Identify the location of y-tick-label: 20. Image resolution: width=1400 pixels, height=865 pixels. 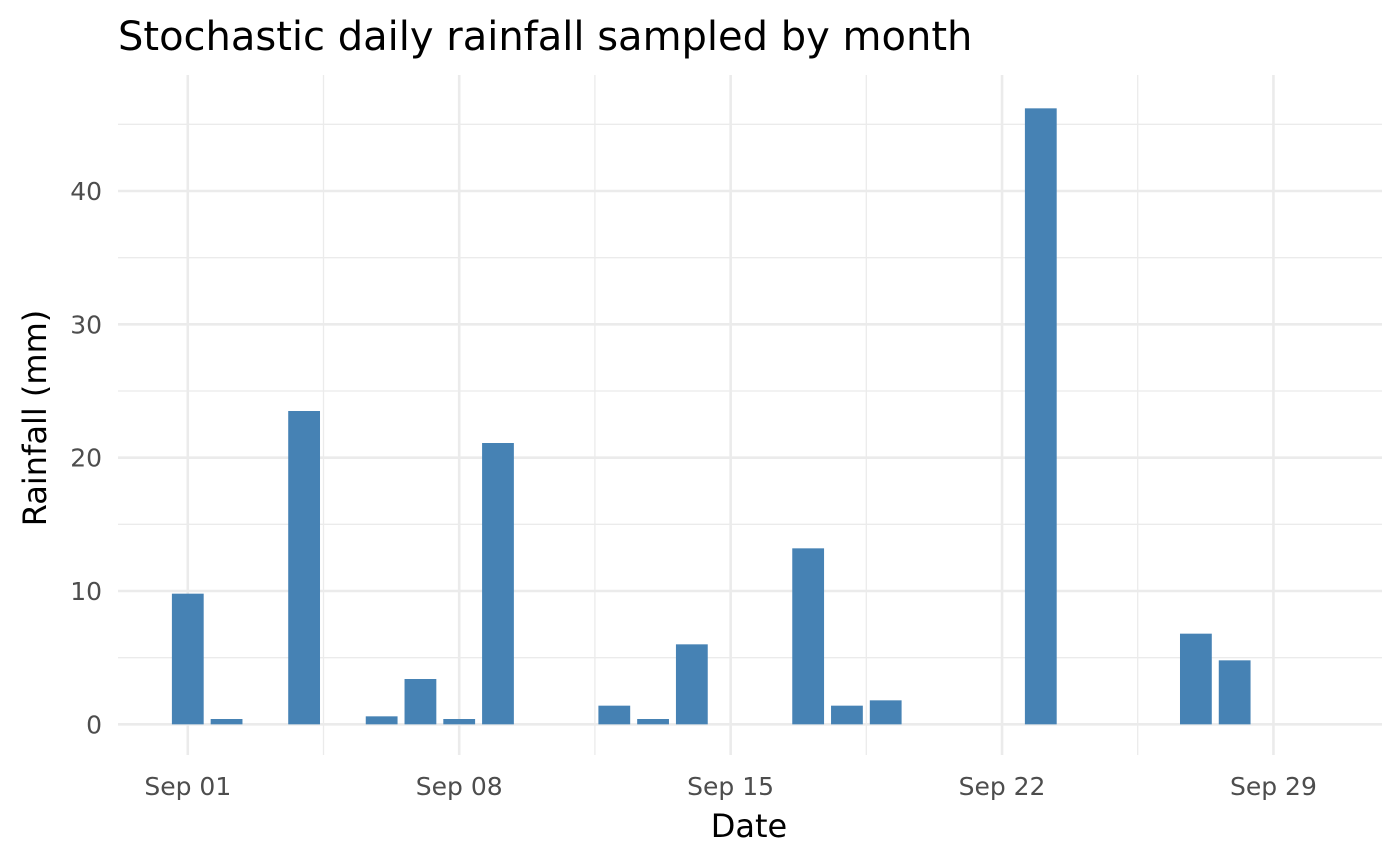
(86, 458).